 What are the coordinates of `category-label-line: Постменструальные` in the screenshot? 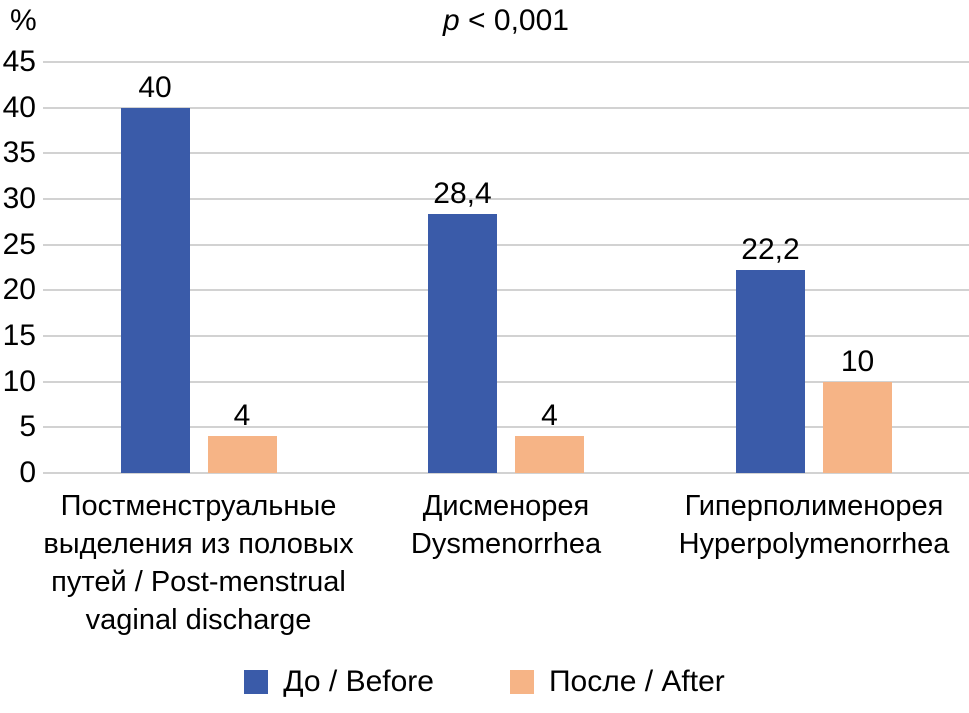 It's located at (198, 506).